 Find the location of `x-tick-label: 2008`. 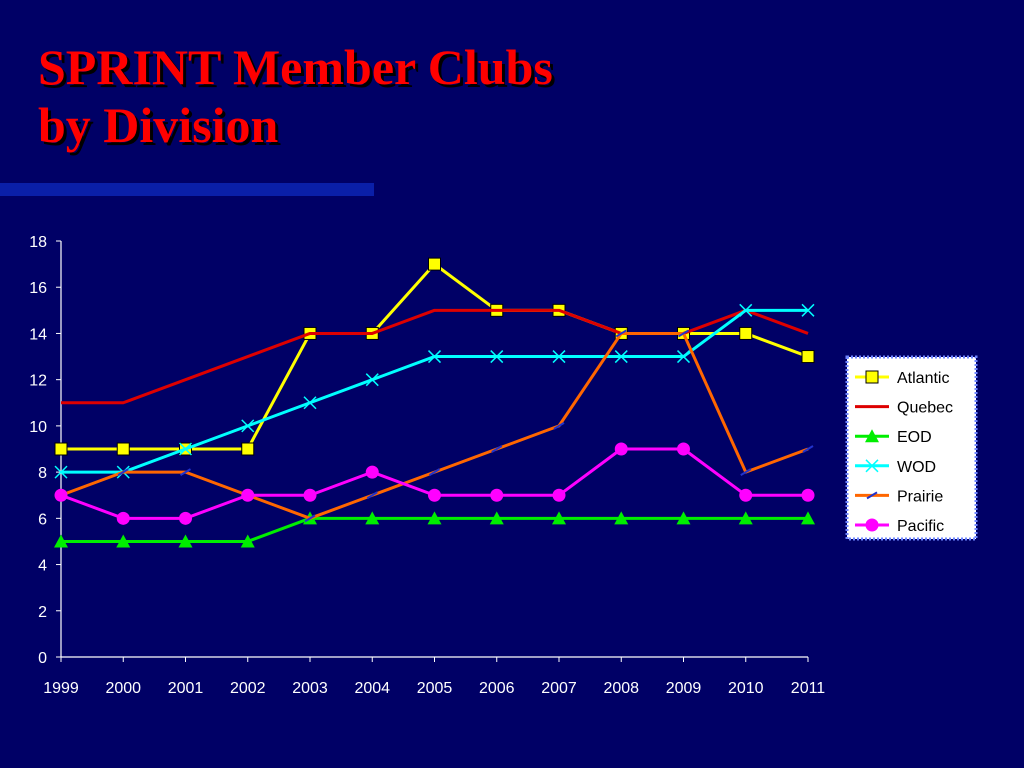

x-tick-label: 2008 is located at coordinates (621, 688).